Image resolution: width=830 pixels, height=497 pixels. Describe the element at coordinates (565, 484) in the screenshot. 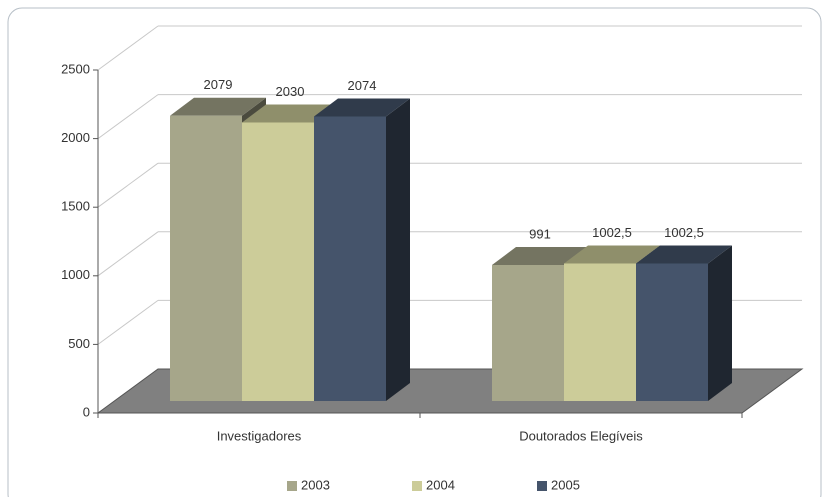

I see `legend-label: 2005` at that location.